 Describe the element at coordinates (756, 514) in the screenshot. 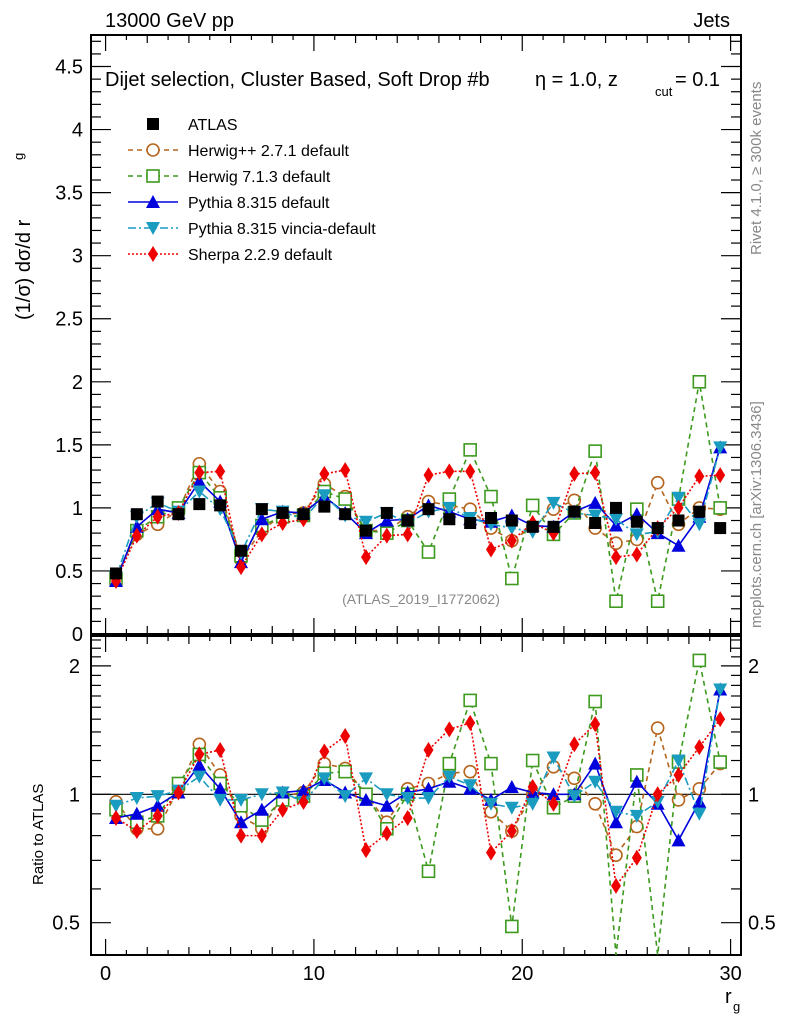

I see `mcplots-label: mcplots.cern.ch [arXiv:1306.3436]` at that location.